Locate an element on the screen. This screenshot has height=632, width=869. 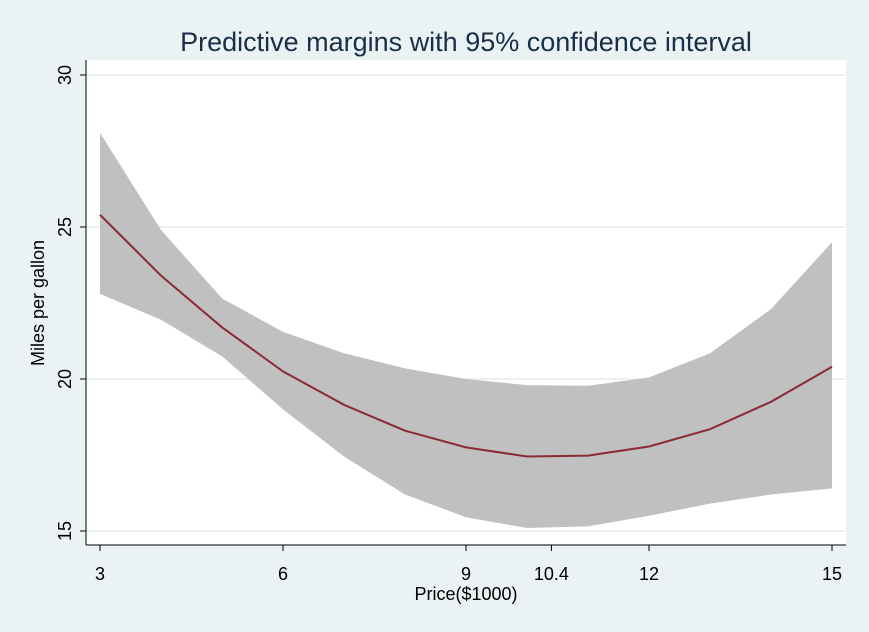
x-ticks: 3 6 9 10.4 12 15 is located at coordinates (468, 564).